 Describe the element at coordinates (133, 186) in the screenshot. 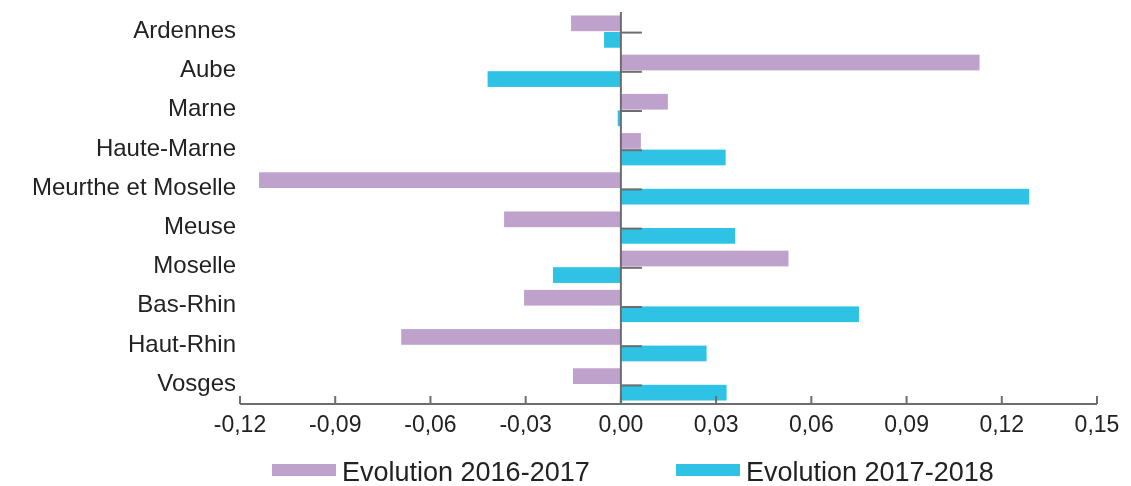

I see `y-tick-label: Meurthe et Moselle` at that location.